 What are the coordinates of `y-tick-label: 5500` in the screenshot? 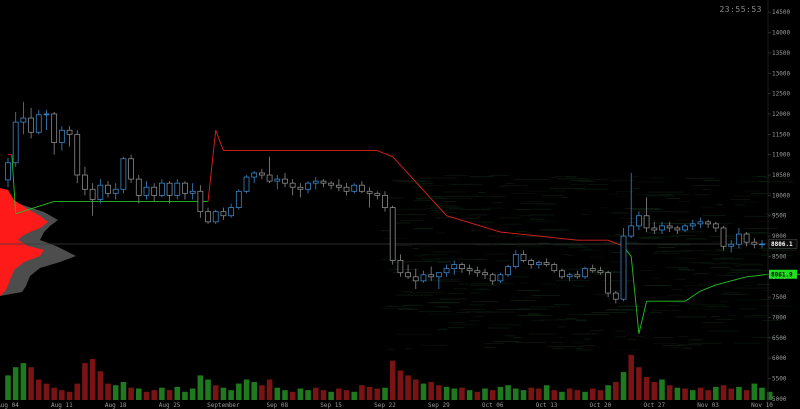 It's located at (779, 379).